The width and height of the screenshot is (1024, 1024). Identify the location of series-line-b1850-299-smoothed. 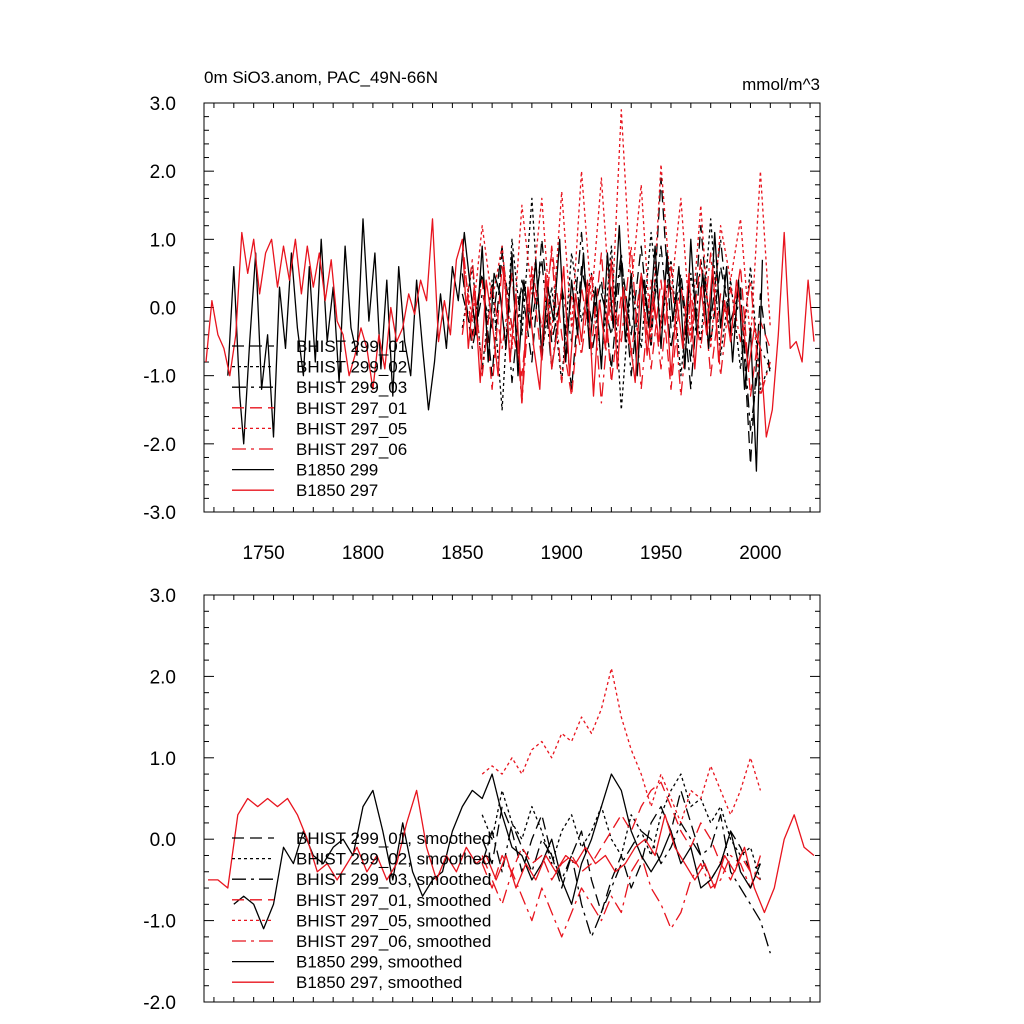
(497, 851).